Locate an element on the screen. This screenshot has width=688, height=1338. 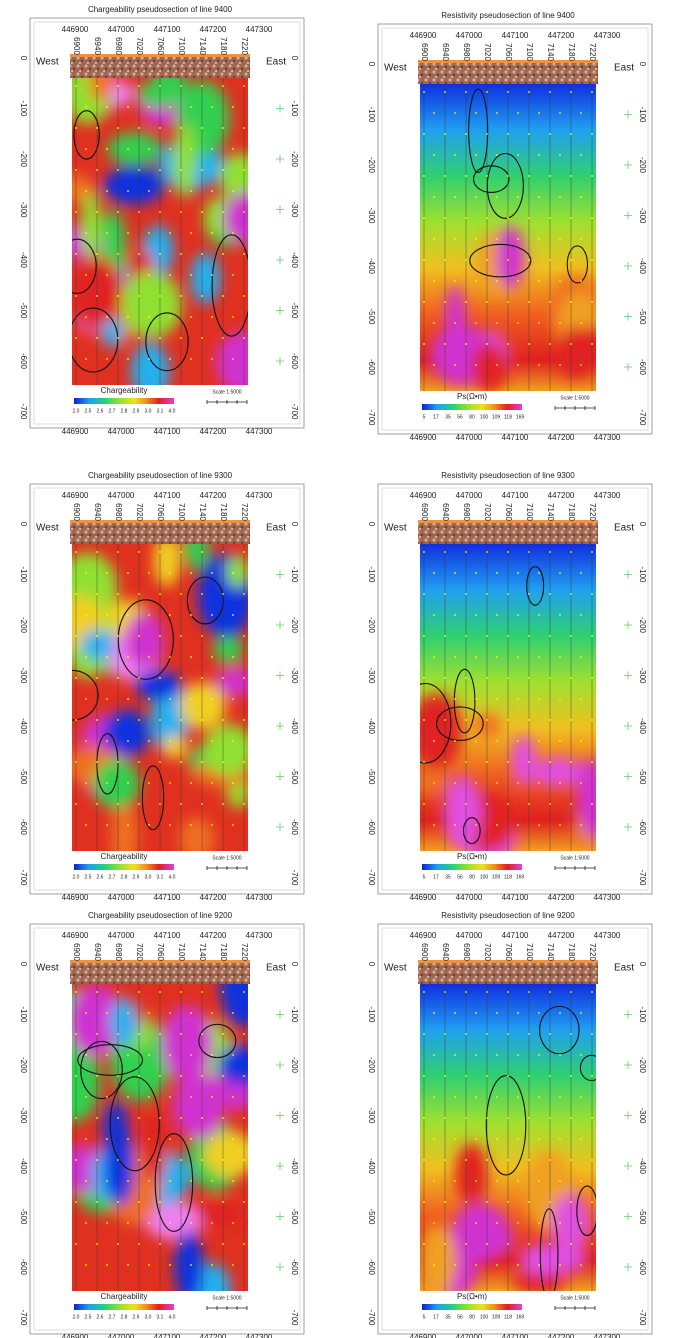
depth-label-left: -100 is located at coordinates (23, 108).